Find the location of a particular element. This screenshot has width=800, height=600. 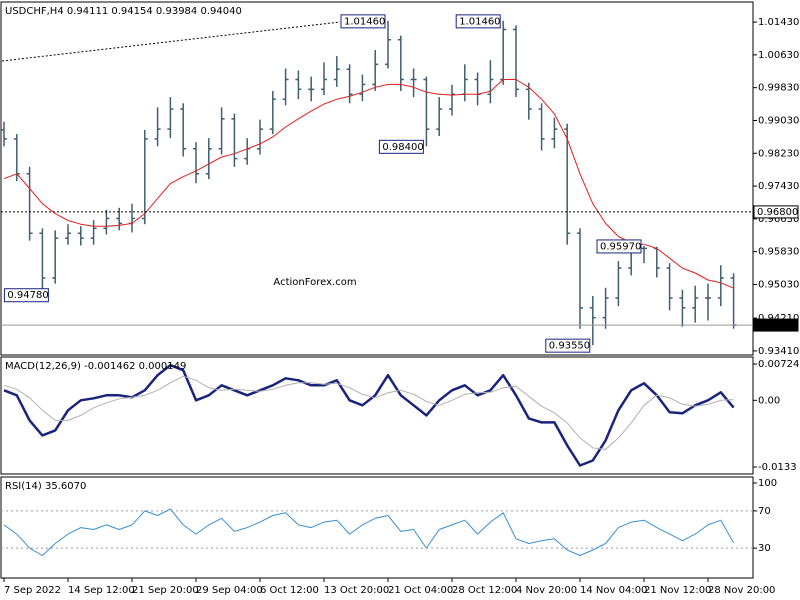

y-tick-label: 0.99030 is located at coordinates (778, 120).